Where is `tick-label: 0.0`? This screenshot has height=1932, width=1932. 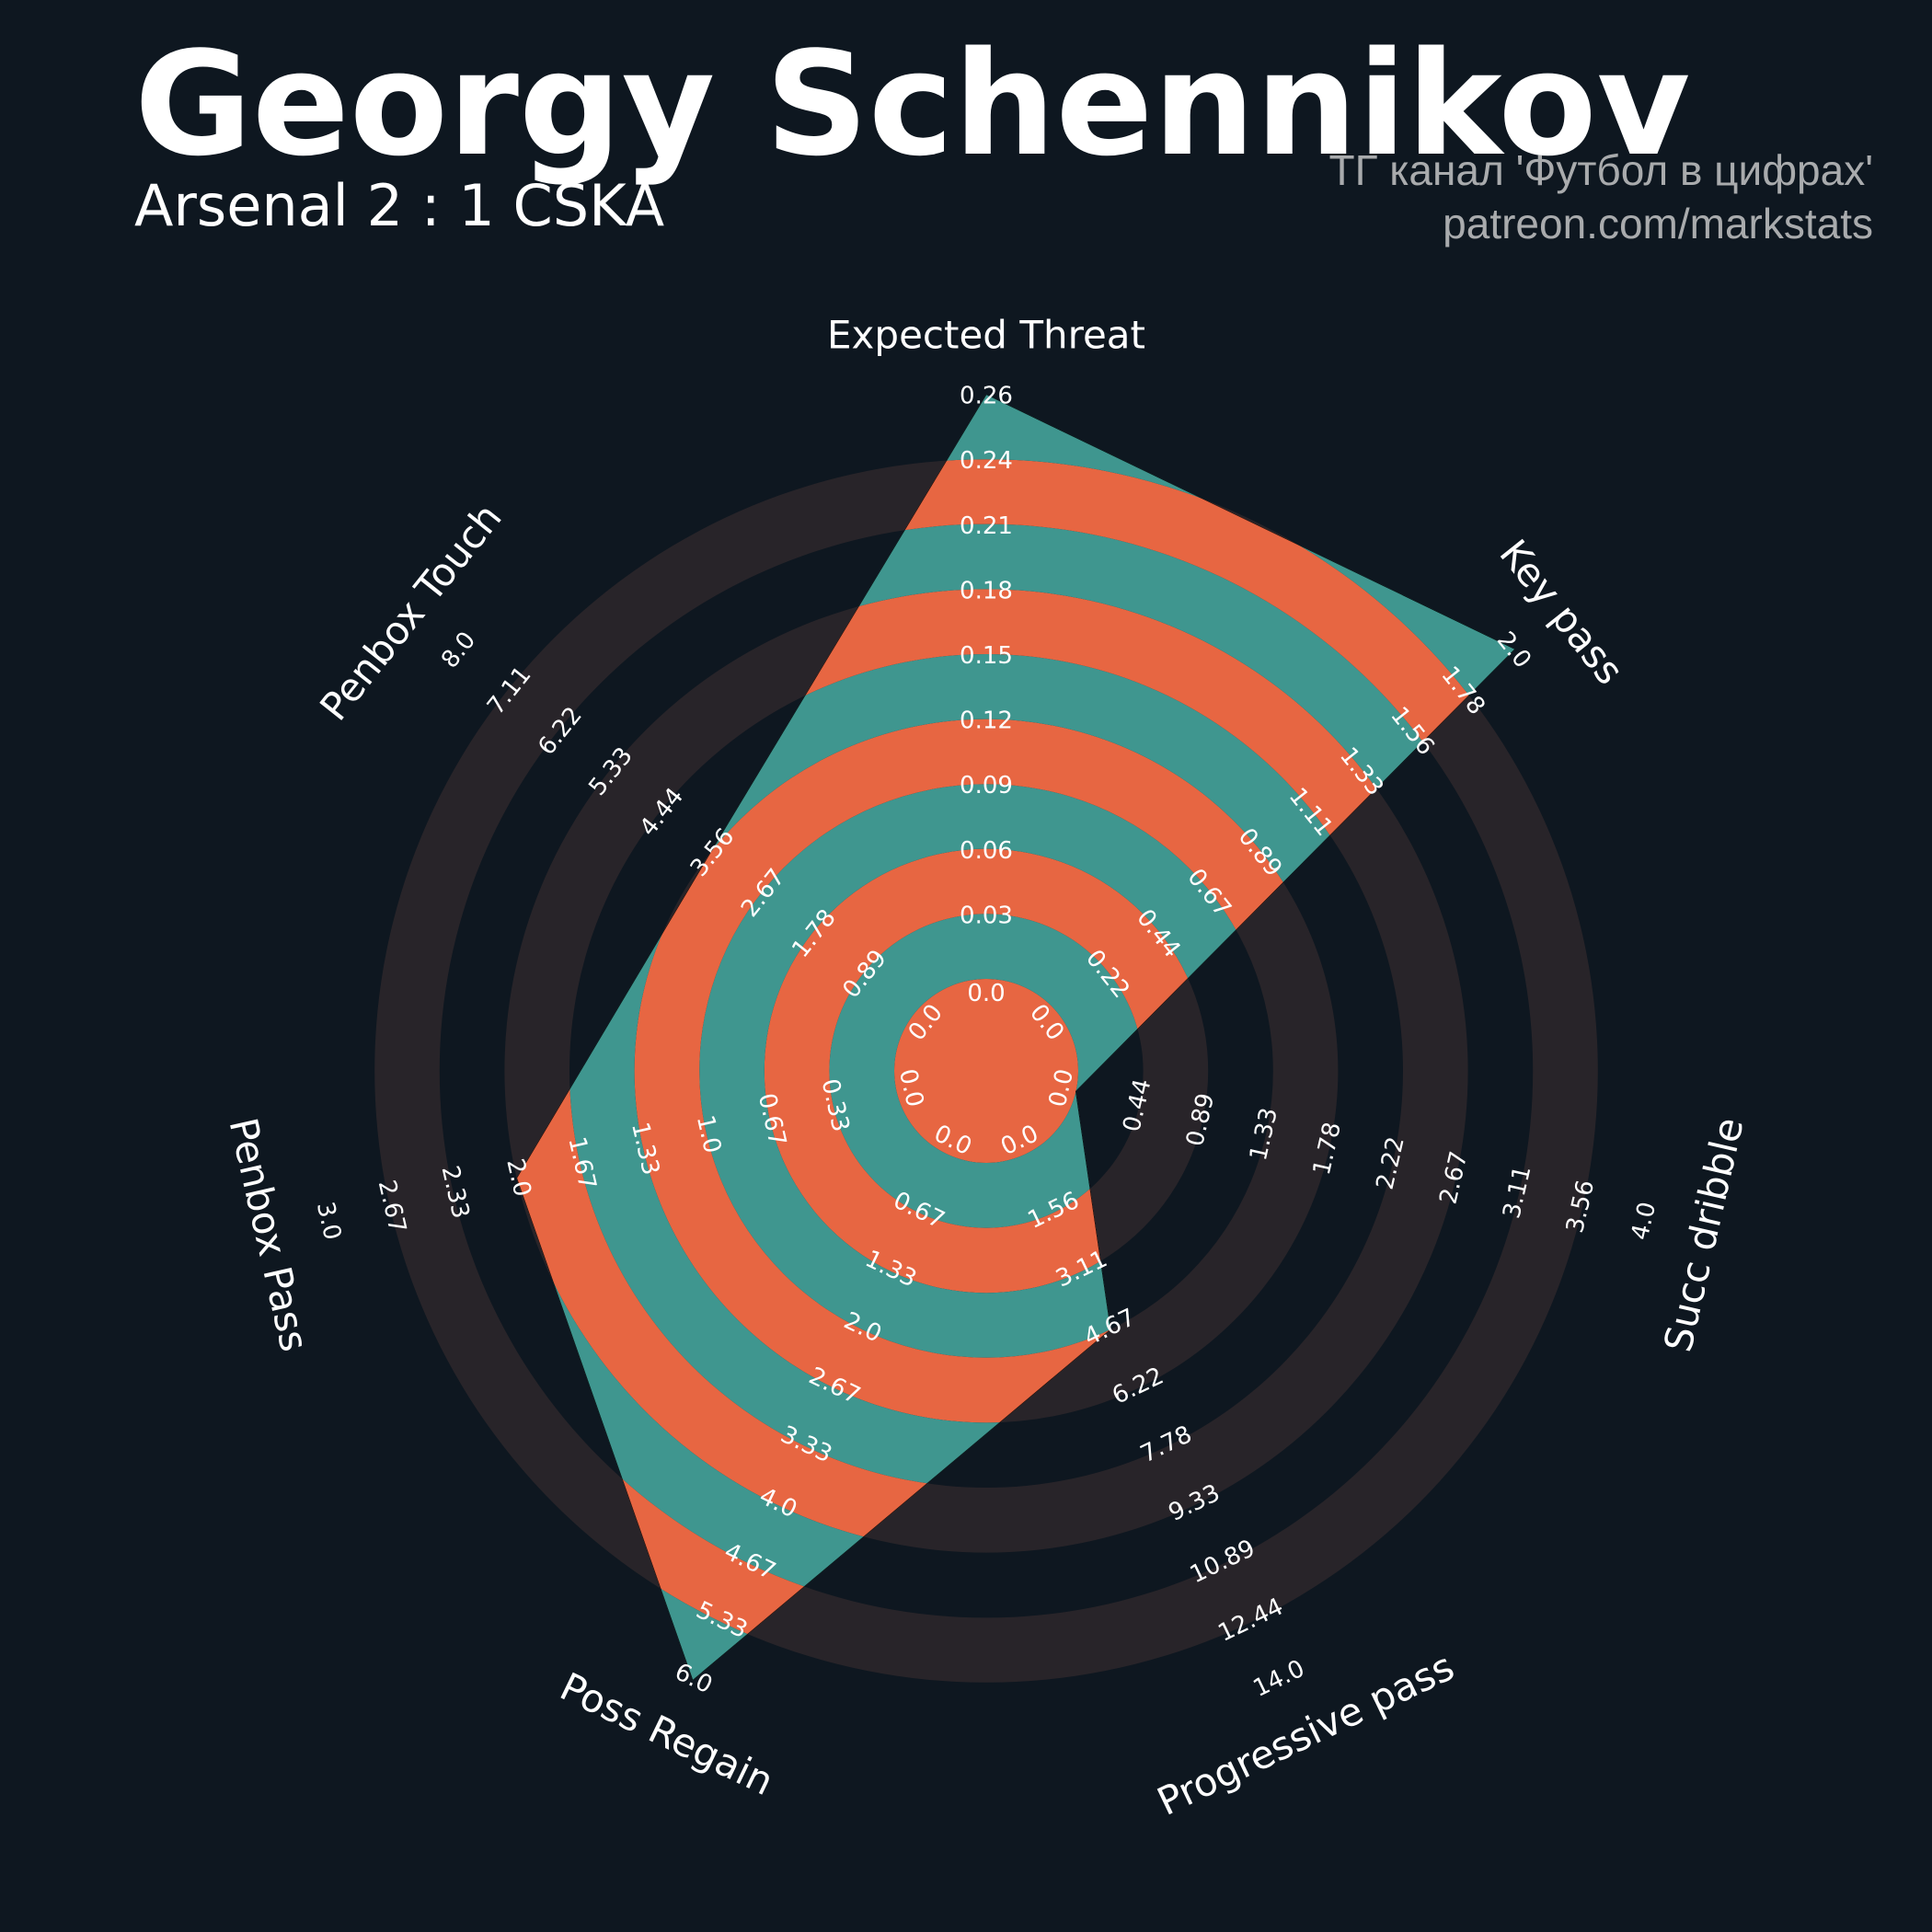 tick-label: 0.0 is located at coordinates (986, 993).